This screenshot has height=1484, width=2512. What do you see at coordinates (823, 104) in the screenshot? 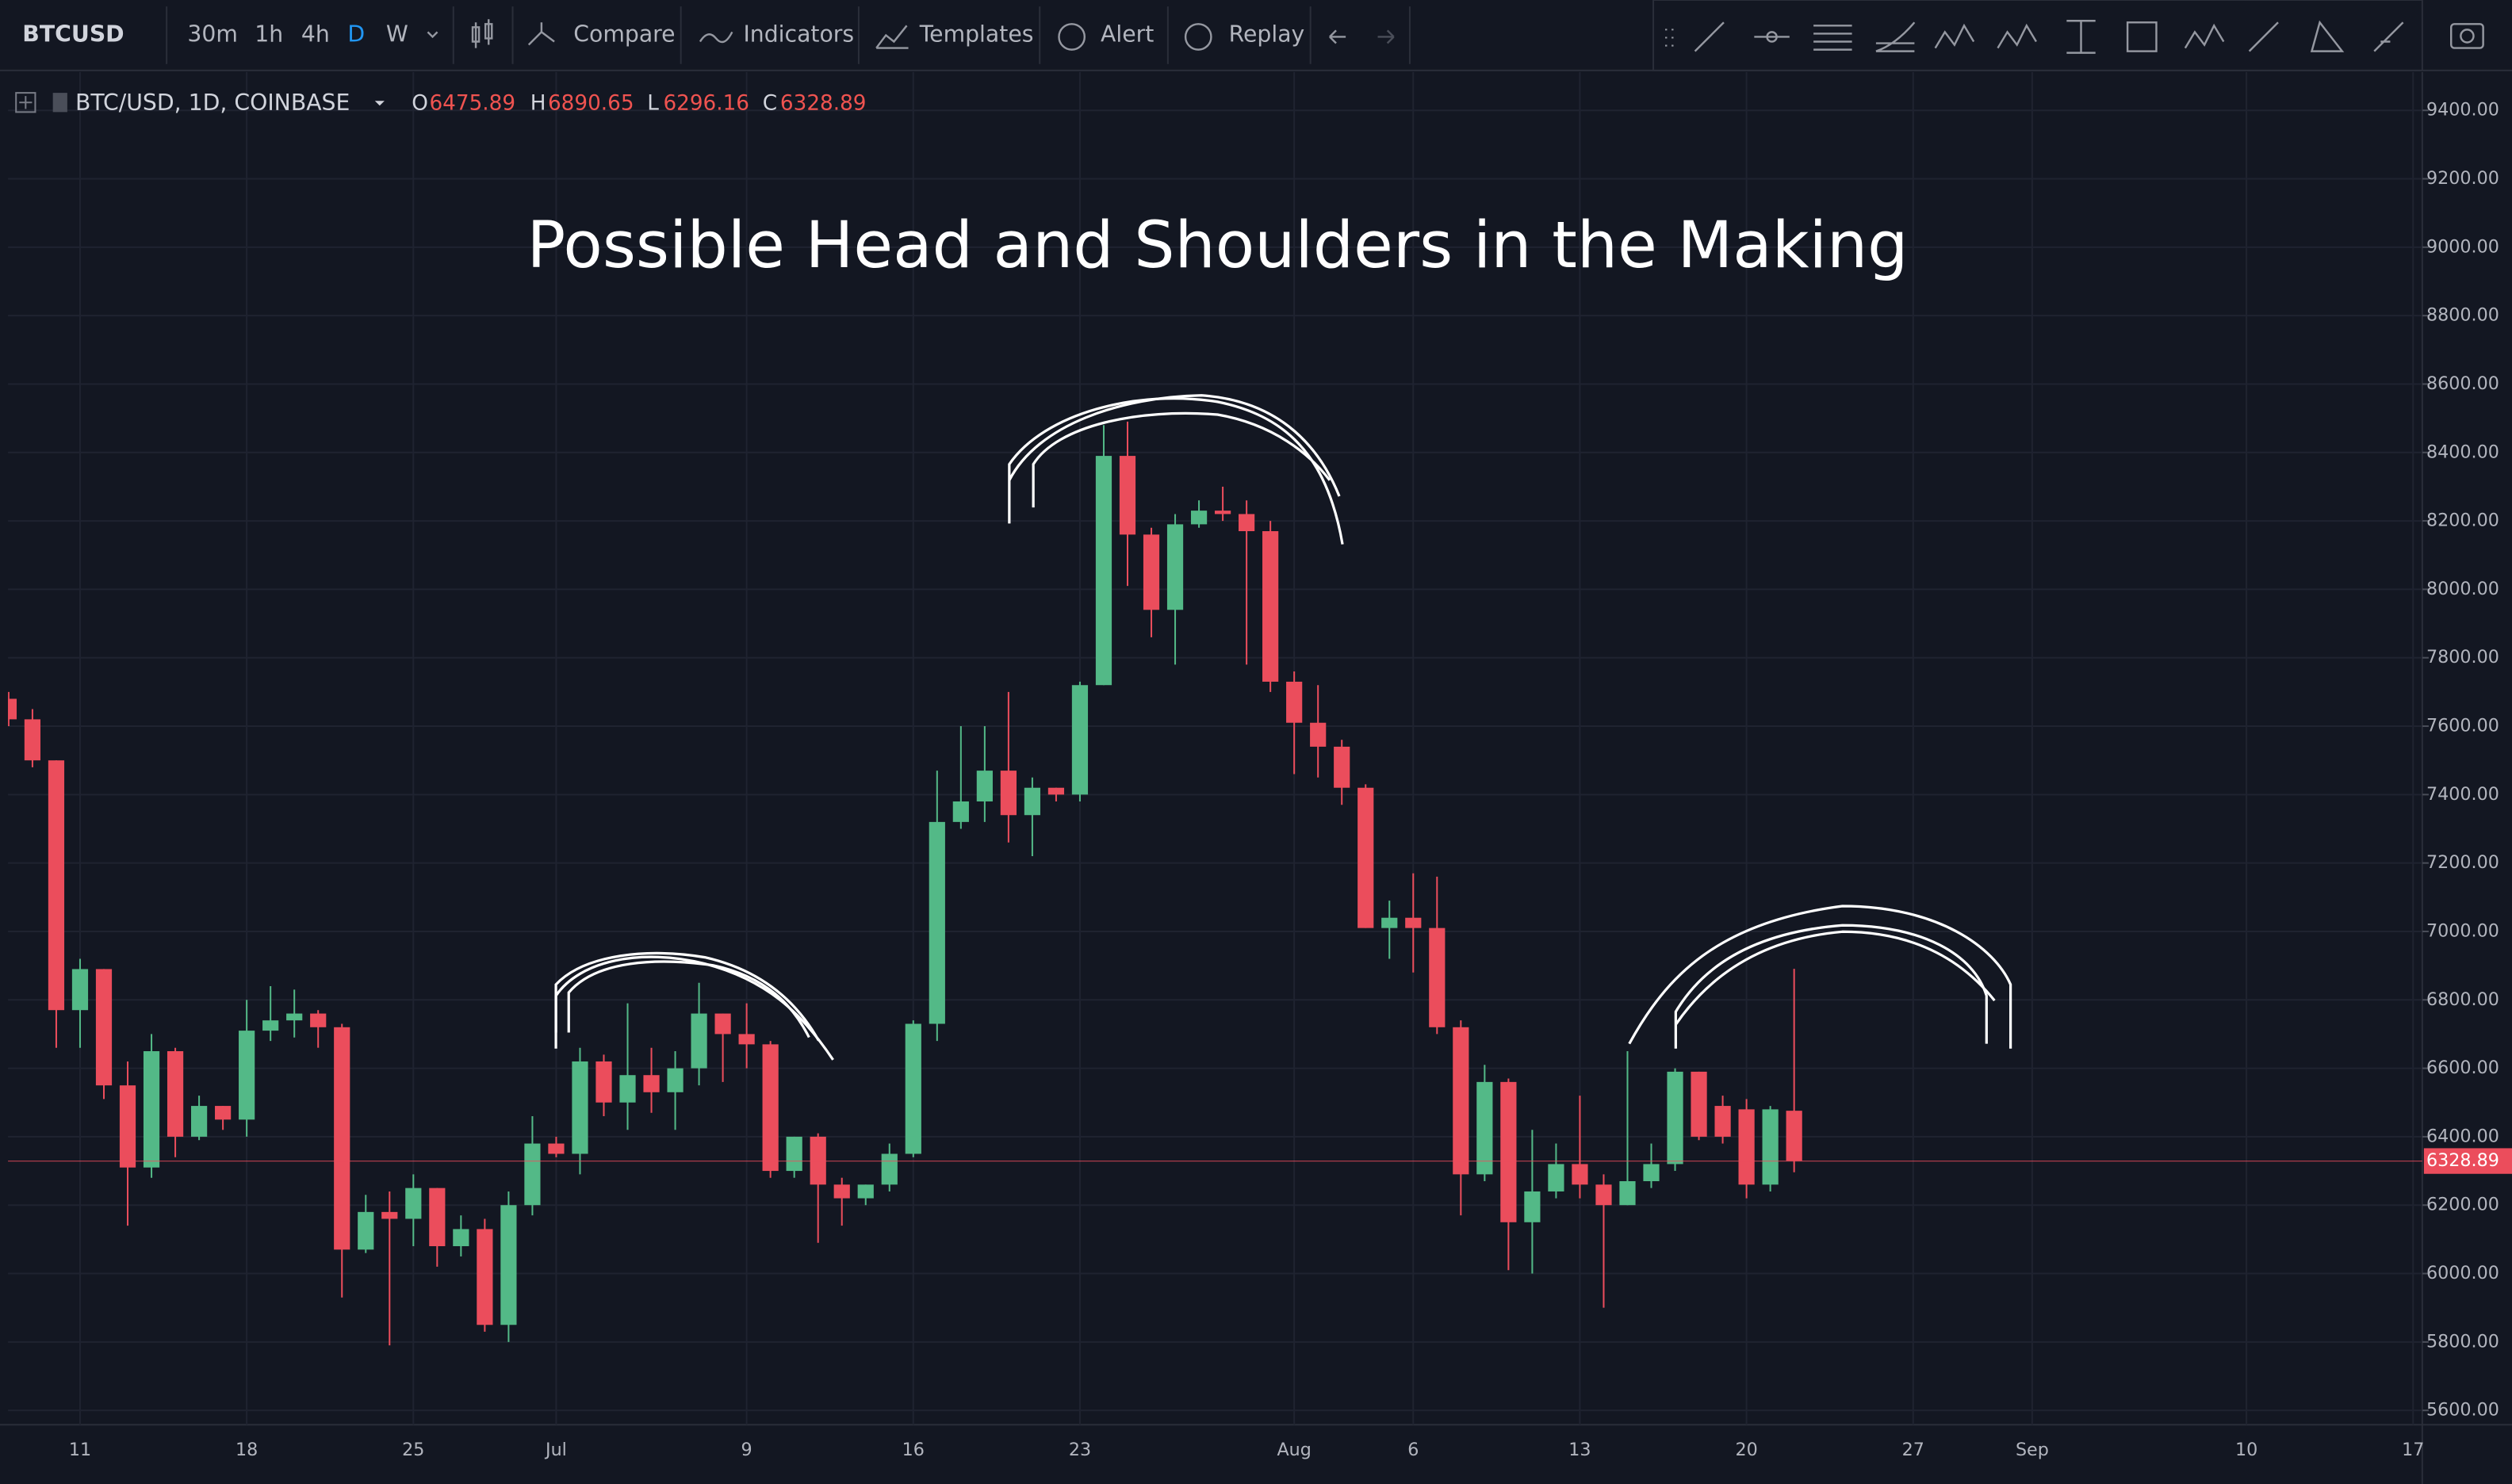
I see `ohlc-value: 6328.89` at bounding box center [823, 104].